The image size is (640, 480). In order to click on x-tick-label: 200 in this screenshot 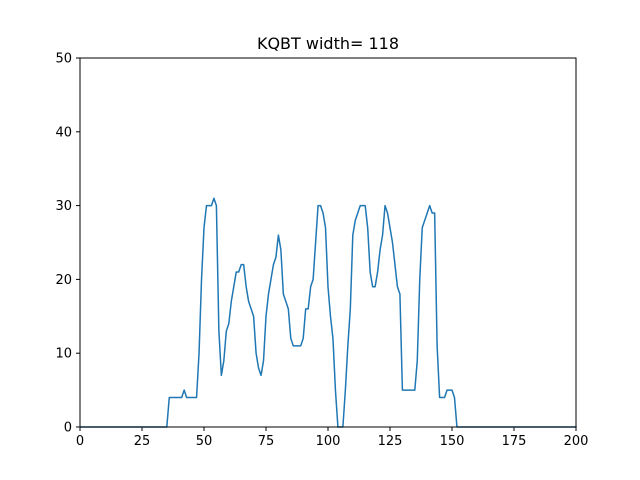, I will do `click(576, 441)`.